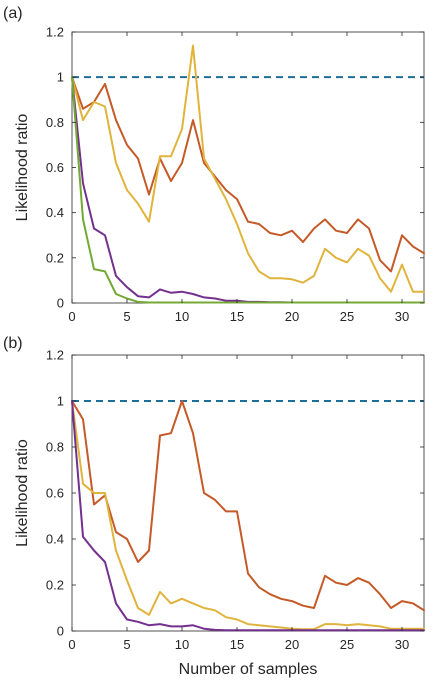  Describe the element at coordinates (248, 669) in the screenshot. I see `x-axis-label: Number of samples` at that location.